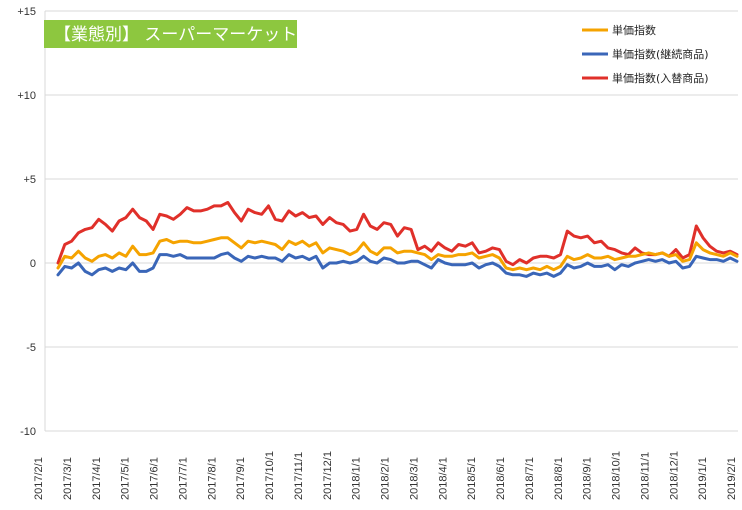 The height and width of the screenshot is (510, 742). What do you see at coordinates (39, 478) in the screenshot?
I see `x-tick-label: 2017/2/1` at bounding box center [39, 478].